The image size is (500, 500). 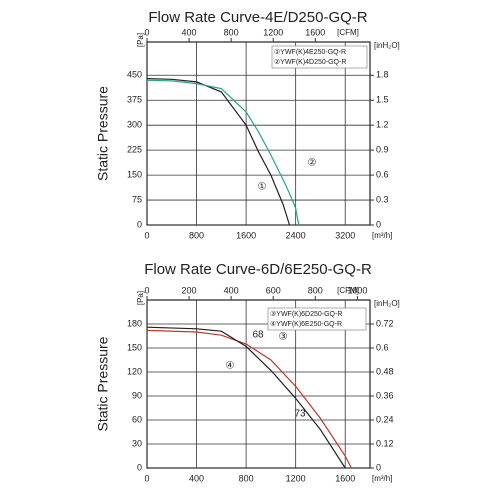 What do you see at coordinates (382, 75) in the screenshot?
I see `y2-tick-label: 1.8` at bounding box center [382, 75].